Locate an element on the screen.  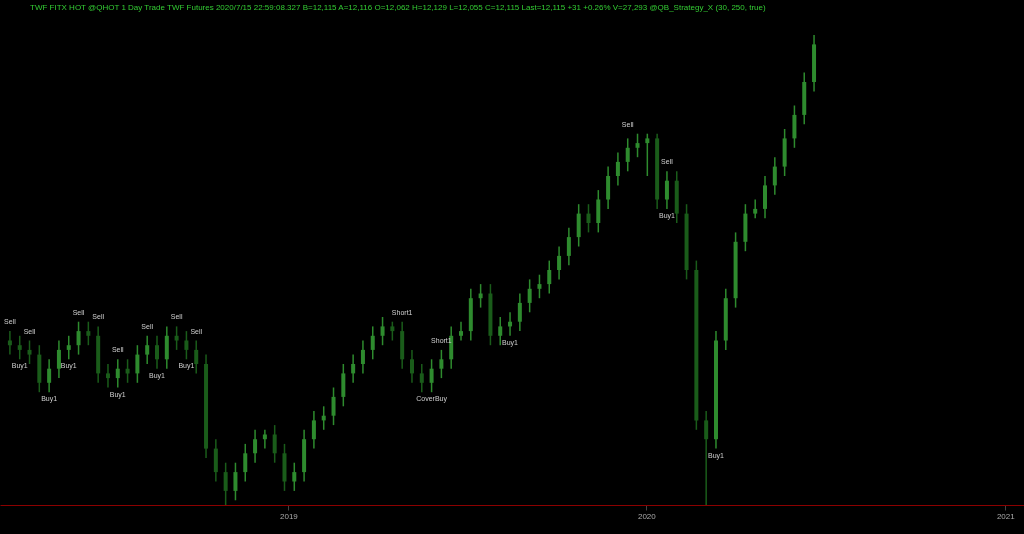
x-tick-label: 2019 is located at coordinates (289, 516).